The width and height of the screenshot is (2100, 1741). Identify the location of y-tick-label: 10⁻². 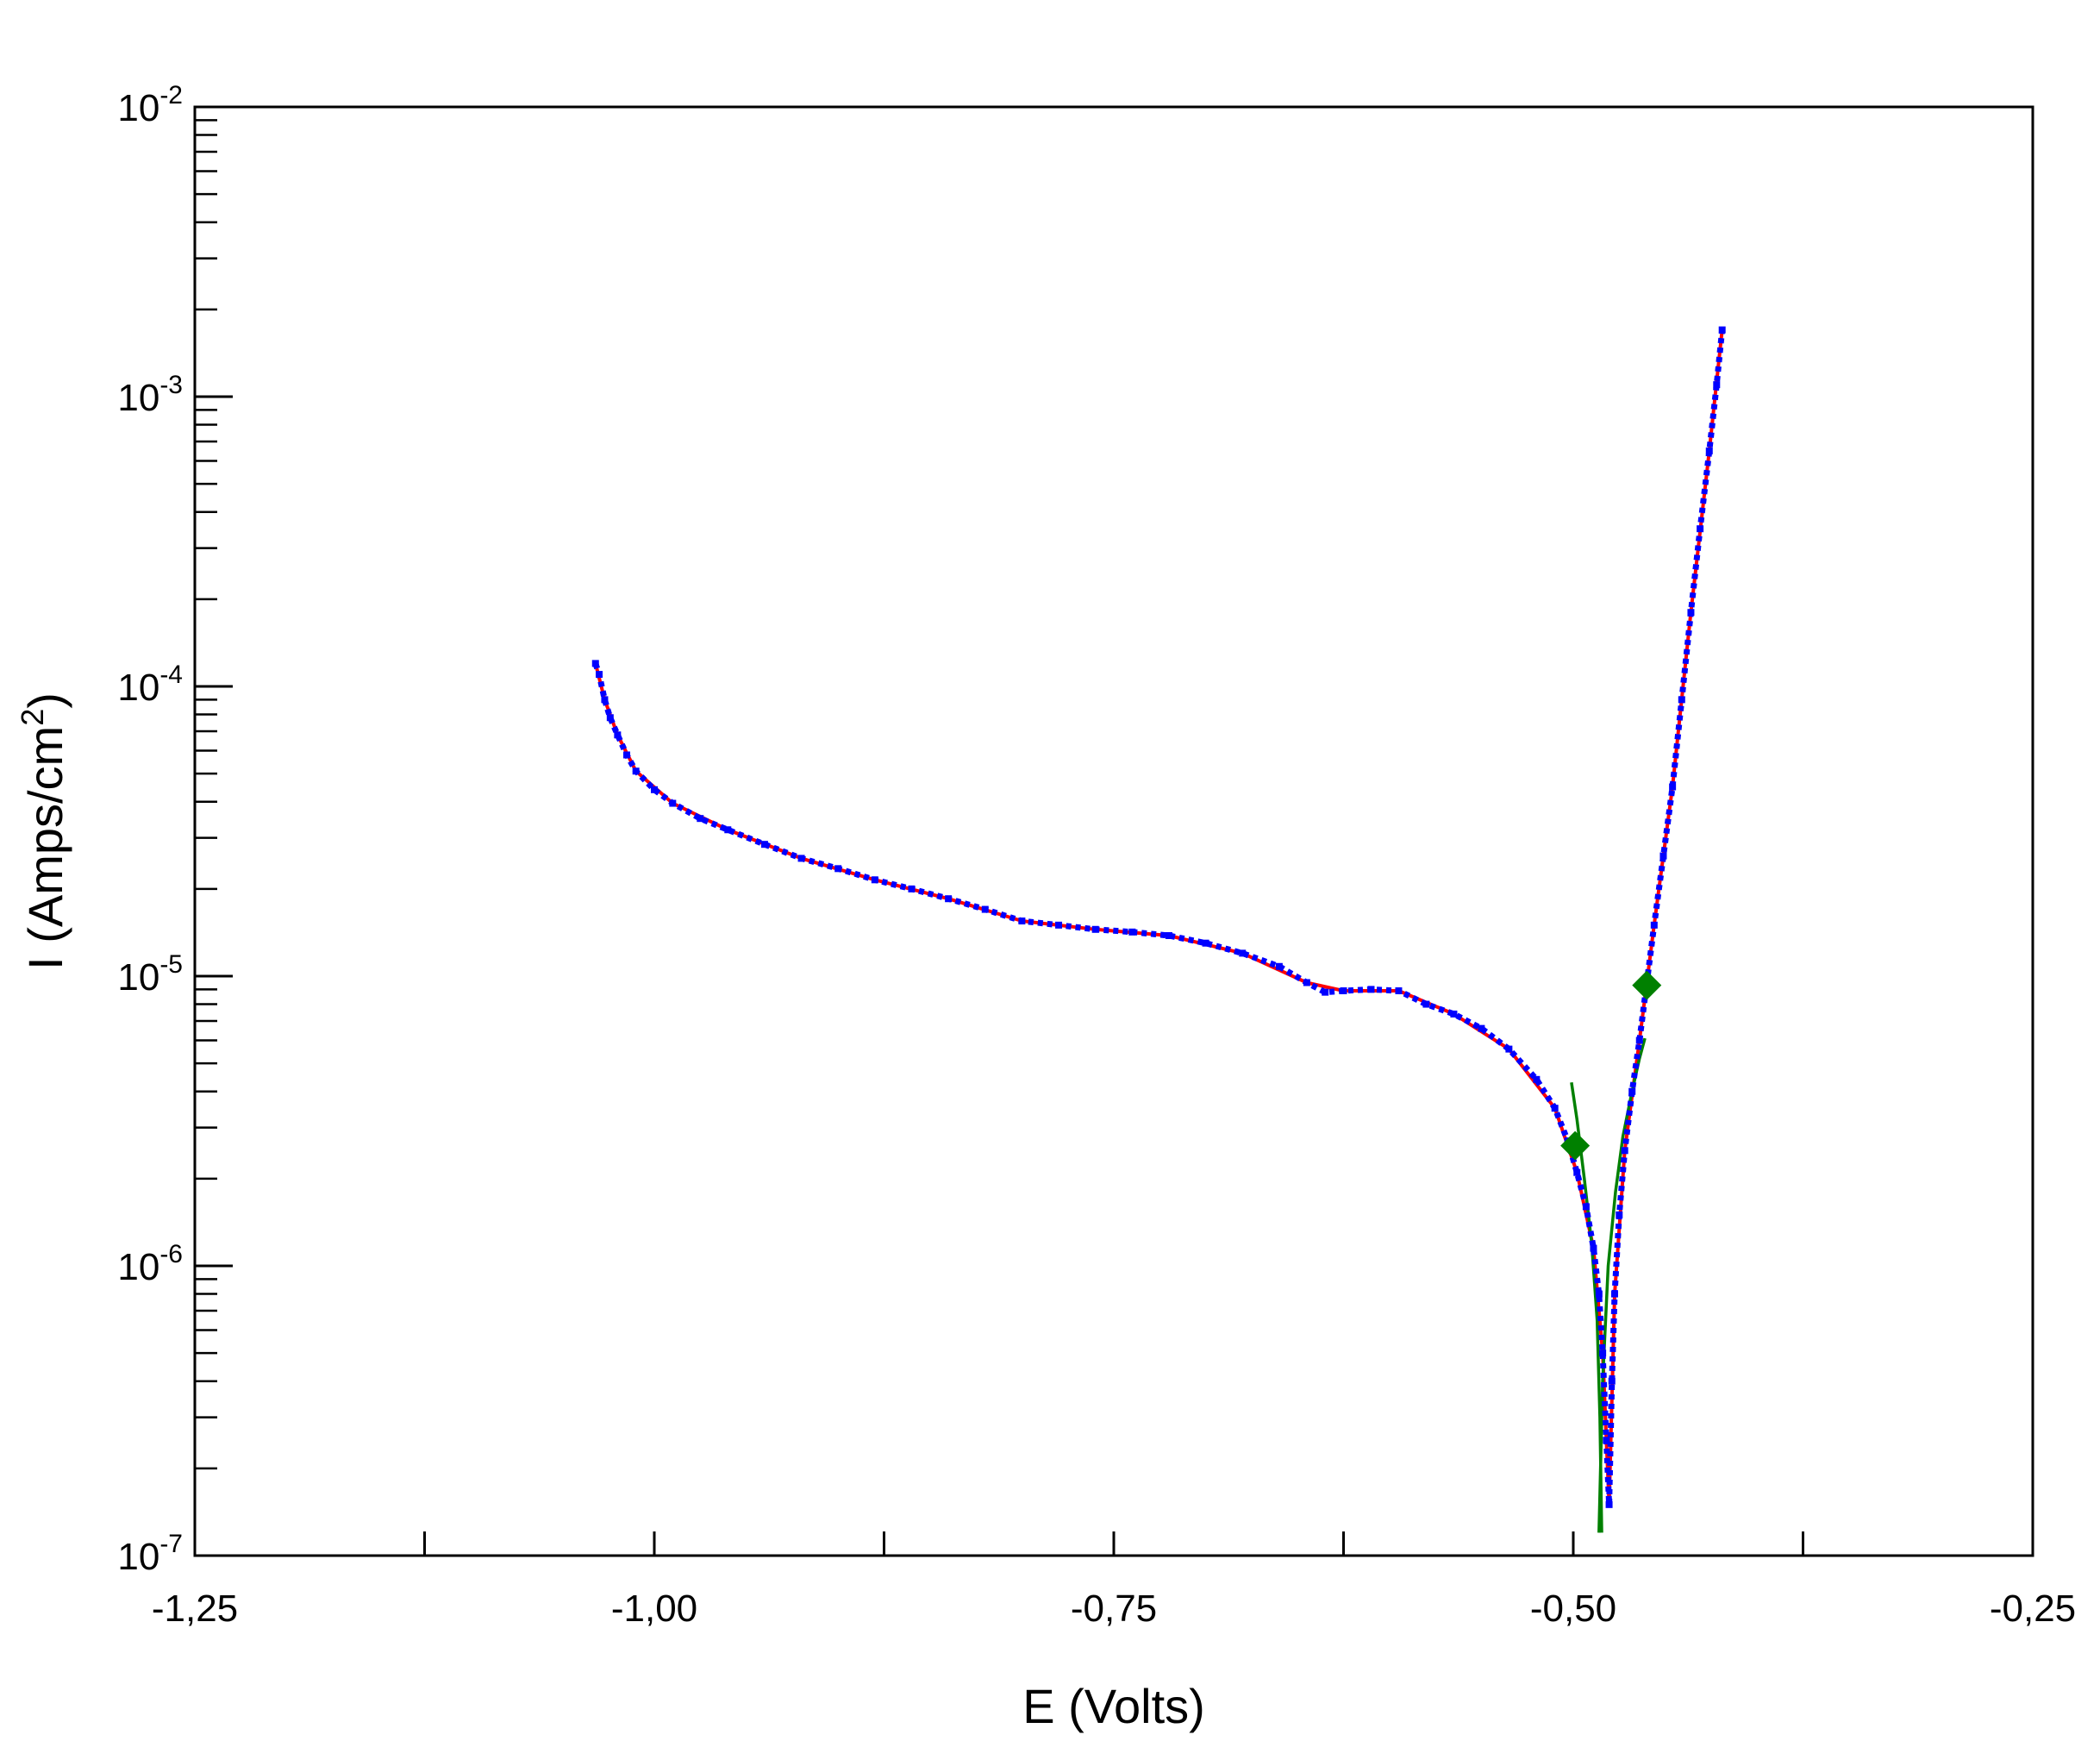
(150, 105).